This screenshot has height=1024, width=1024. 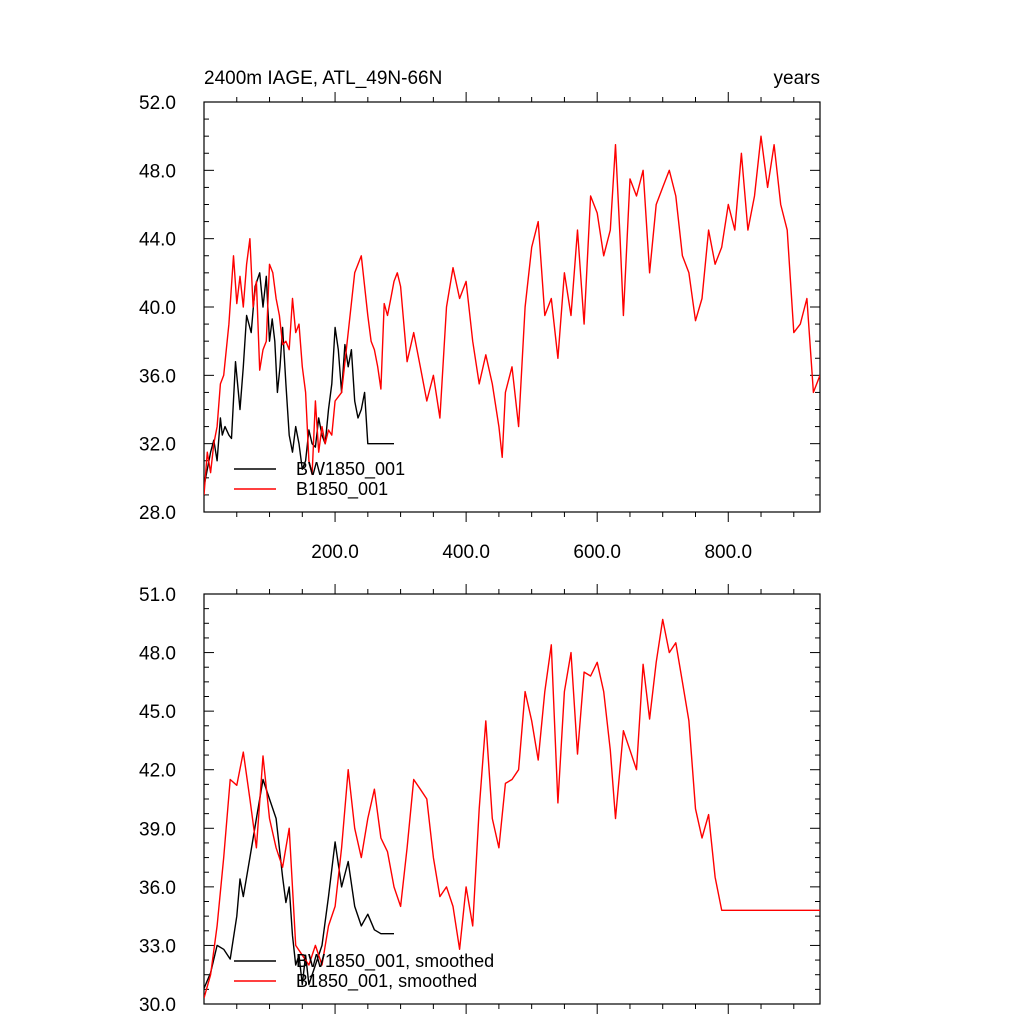 I want to click on legend-label: BW1850_001, smoothed, so click(x=395, y=961).